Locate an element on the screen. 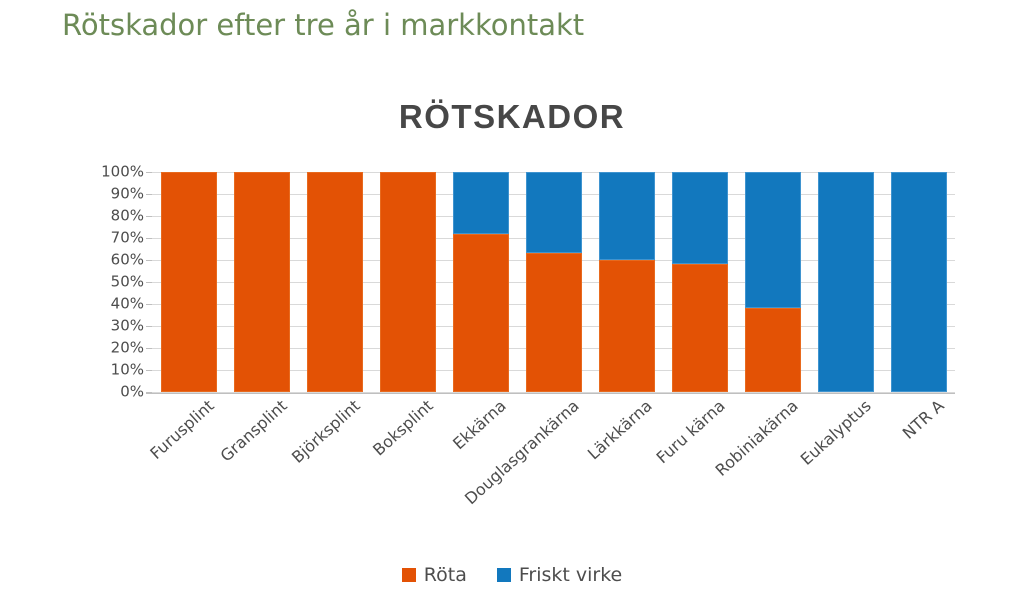 This screenshot has height=610, width=1024. x-axis-tick-label: Boksplint is located at coordinates (402, 428).